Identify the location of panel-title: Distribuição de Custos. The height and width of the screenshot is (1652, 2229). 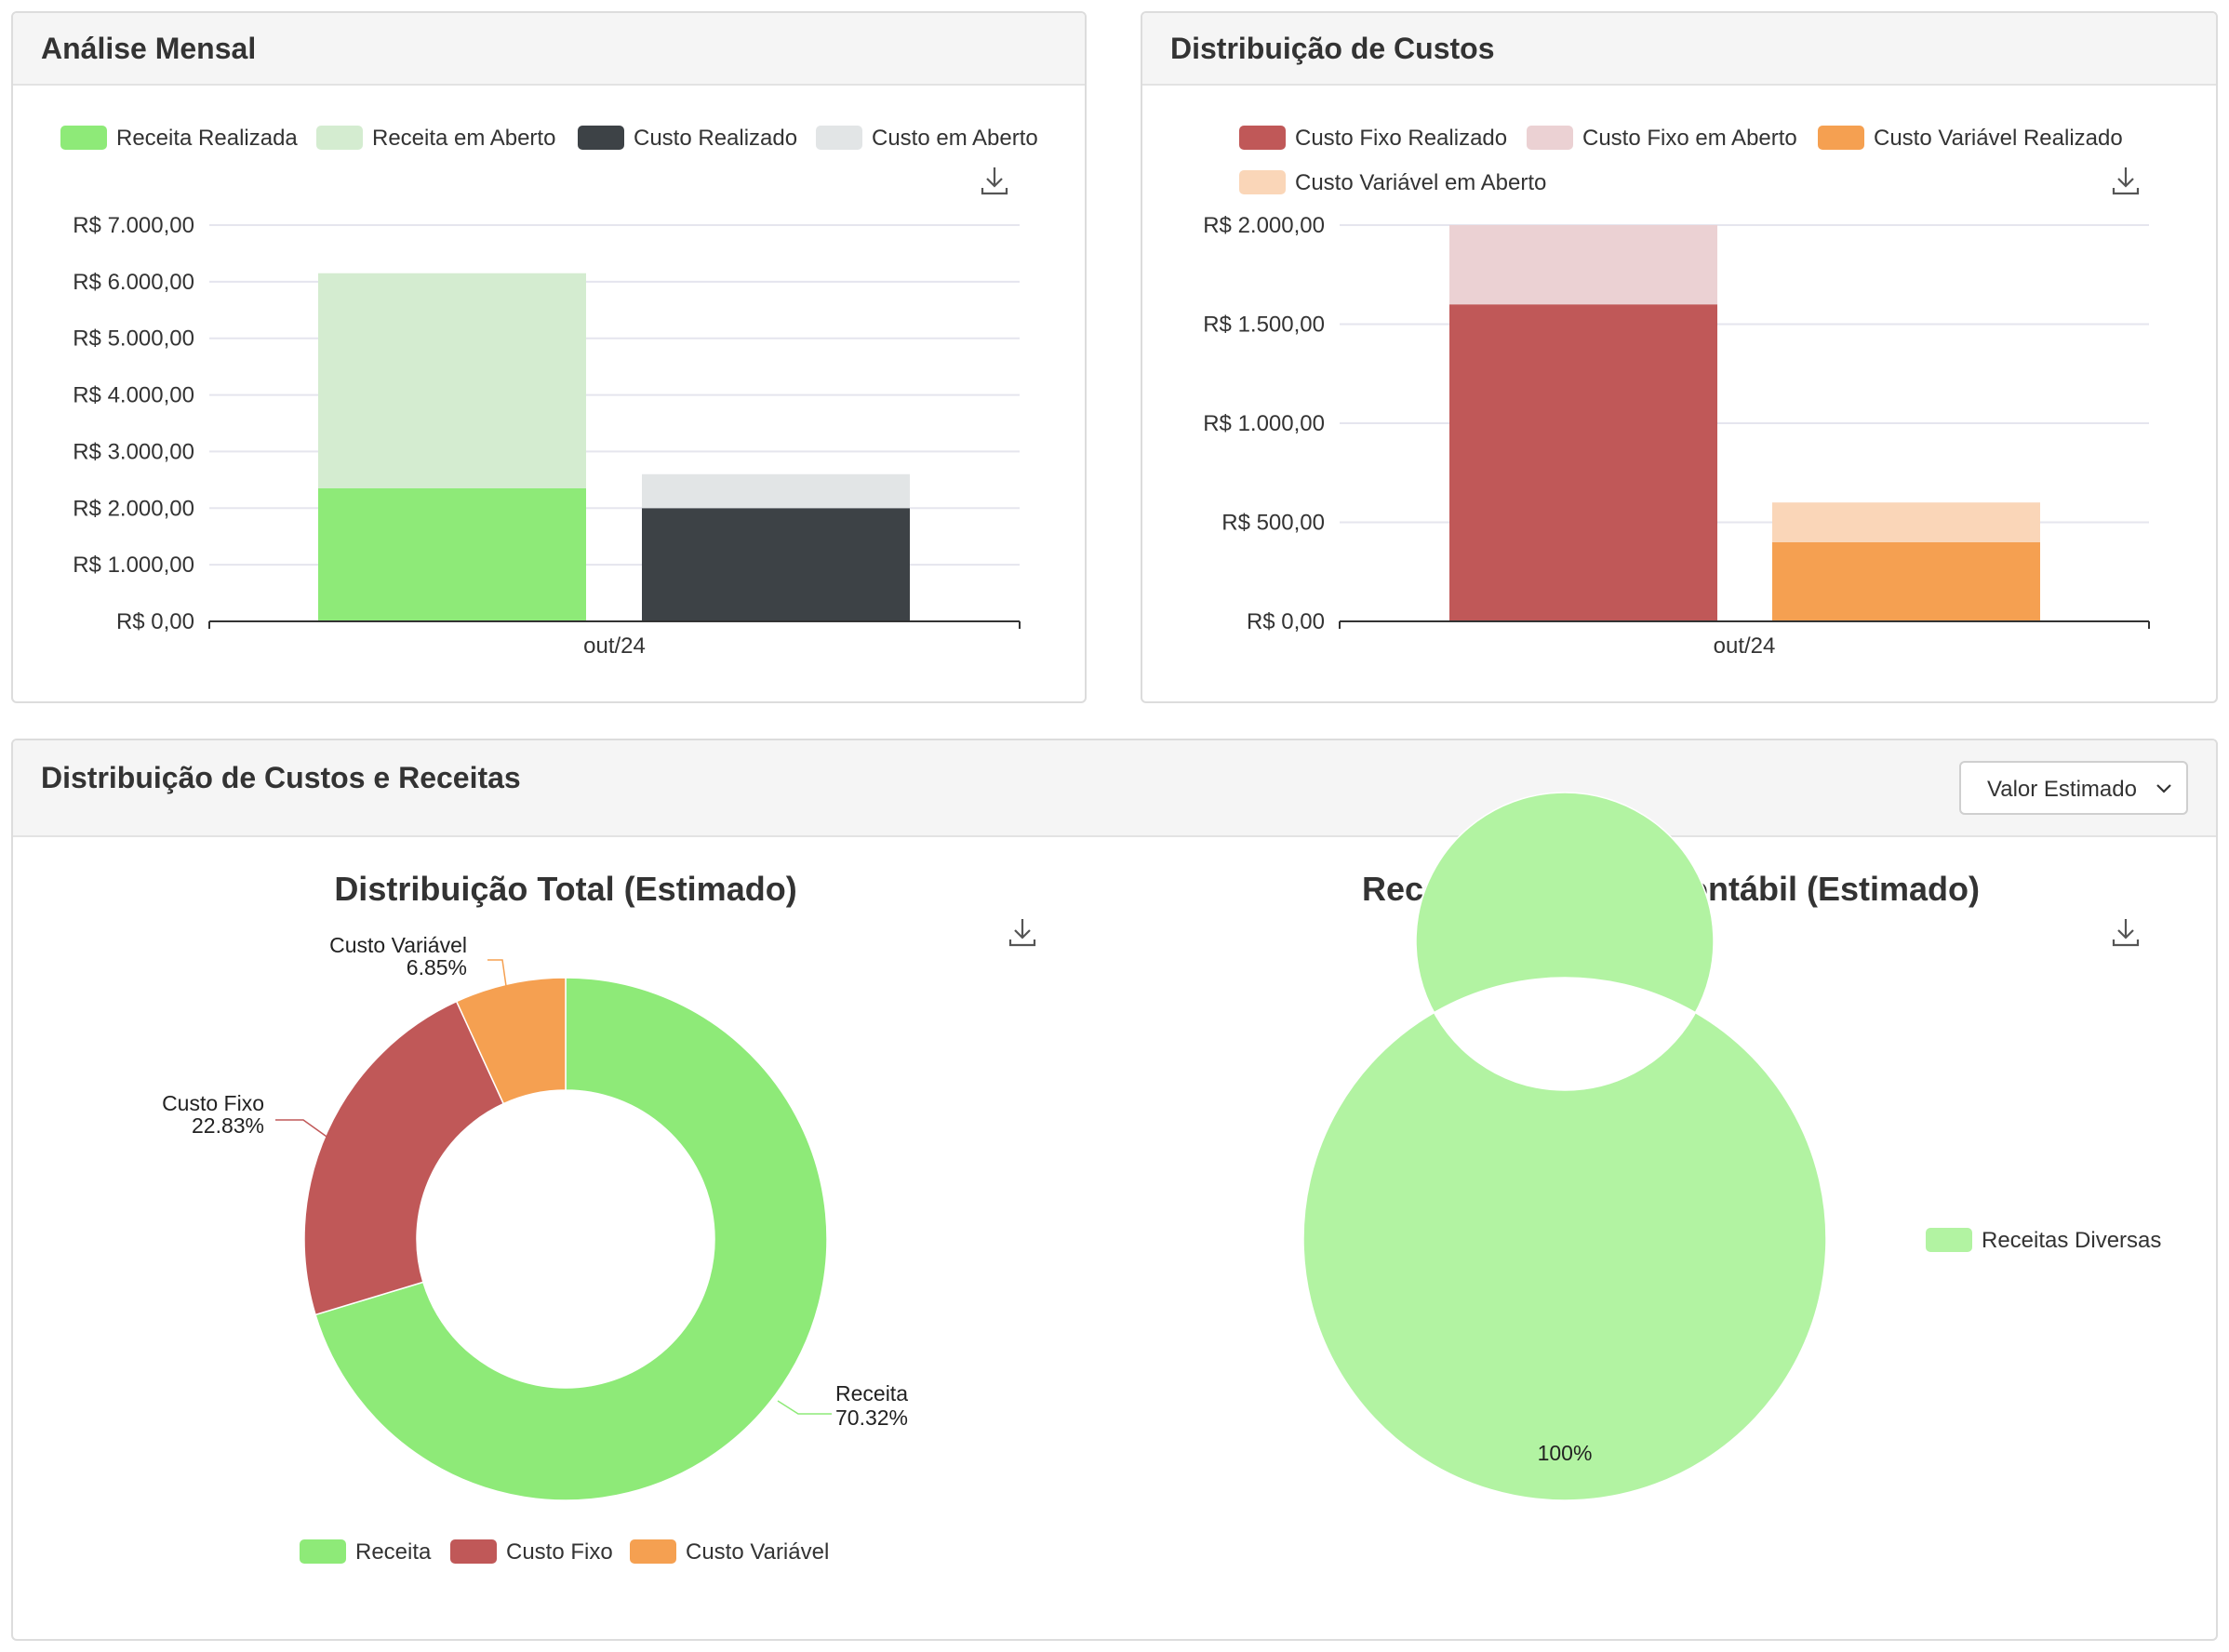
(1332, 48).